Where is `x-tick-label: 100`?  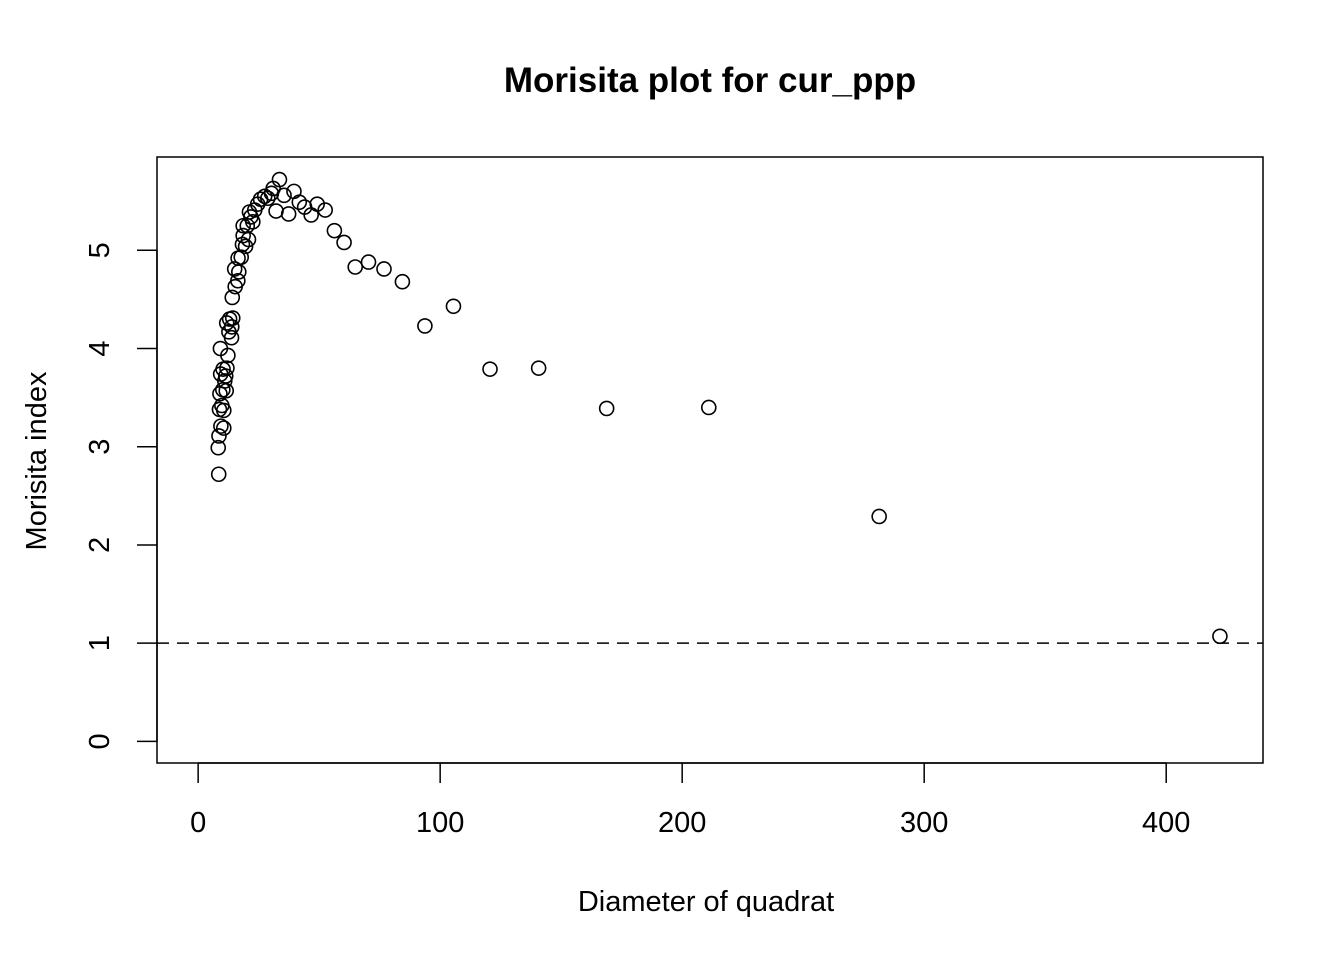 x-tick-label: 100 is located at coordinates (440, 823).